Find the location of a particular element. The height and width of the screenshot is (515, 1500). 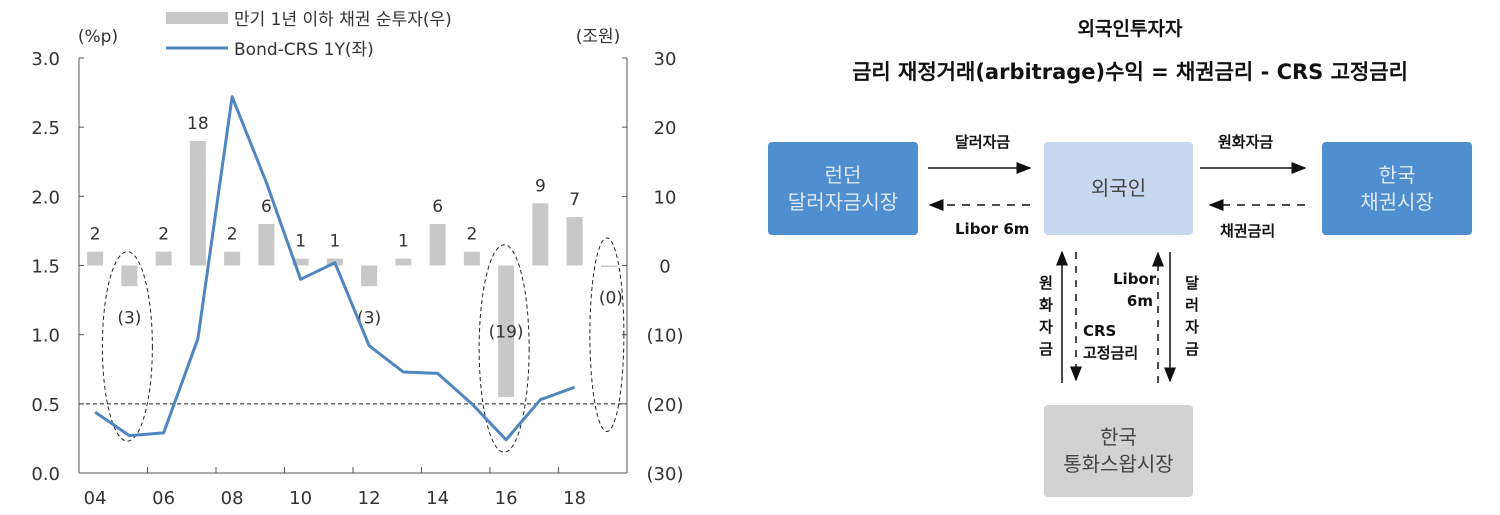

foreigner-box: 외국인 is located at coordinates (1118, 188).